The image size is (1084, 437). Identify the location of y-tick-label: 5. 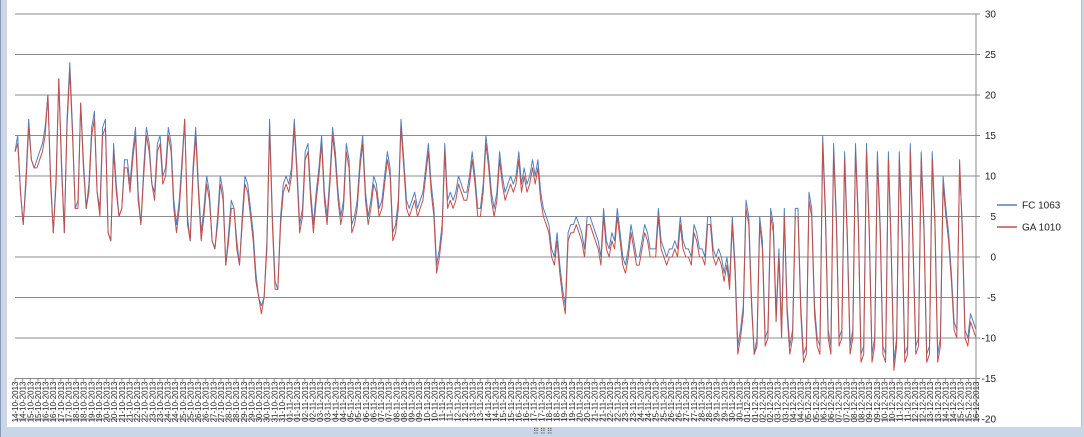
(993, 217).